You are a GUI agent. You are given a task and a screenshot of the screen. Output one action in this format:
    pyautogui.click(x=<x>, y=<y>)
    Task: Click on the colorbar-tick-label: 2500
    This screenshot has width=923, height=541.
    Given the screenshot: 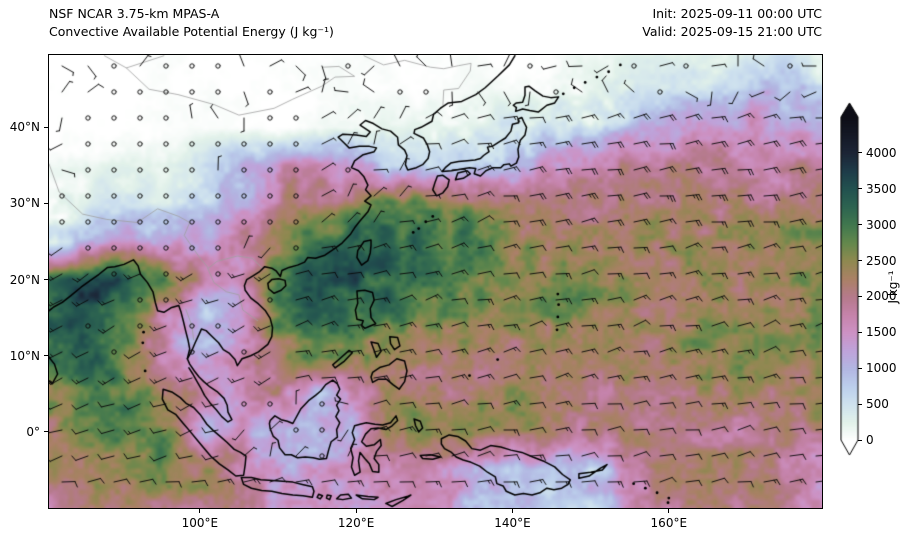 What is the action you would take?
    pyautogui.click(x=881, y=260)
    